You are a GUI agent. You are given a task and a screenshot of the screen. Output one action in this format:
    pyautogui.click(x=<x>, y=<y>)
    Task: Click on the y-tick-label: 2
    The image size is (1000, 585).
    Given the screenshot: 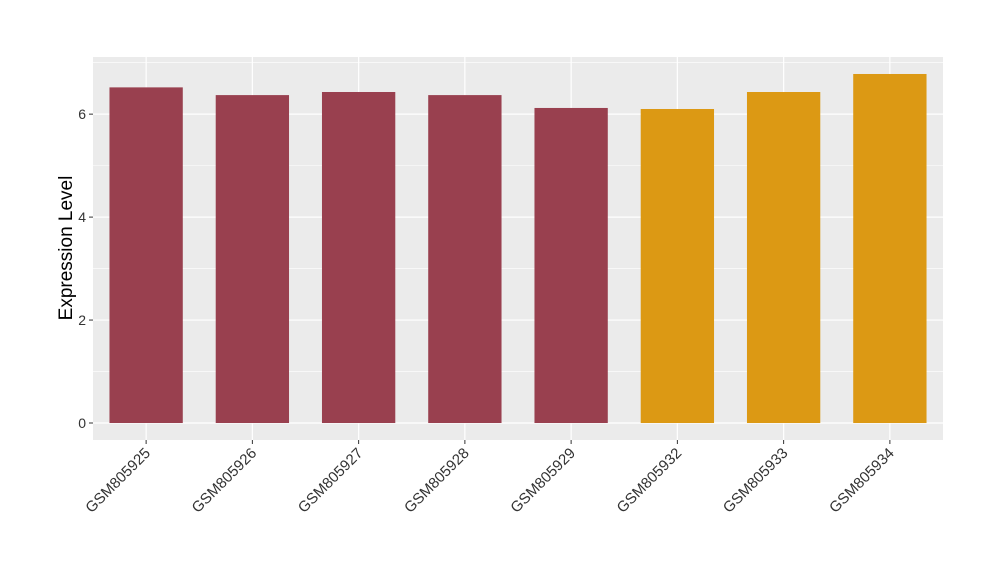 What is the action you would take?
    pyautogui.click(x=82, y=320)
    